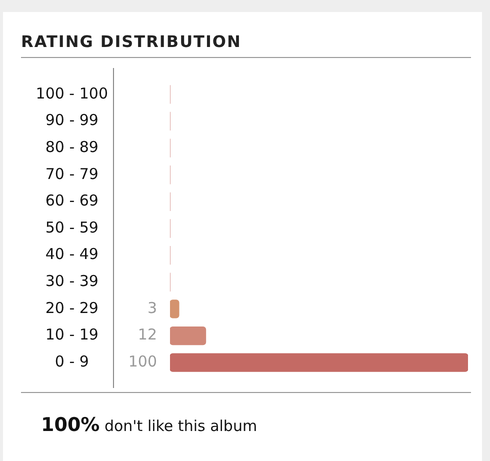 The width and height of the screenshot is (490, 461). I want to click on y-tick-label: 90 - 99, so click(71, 120).